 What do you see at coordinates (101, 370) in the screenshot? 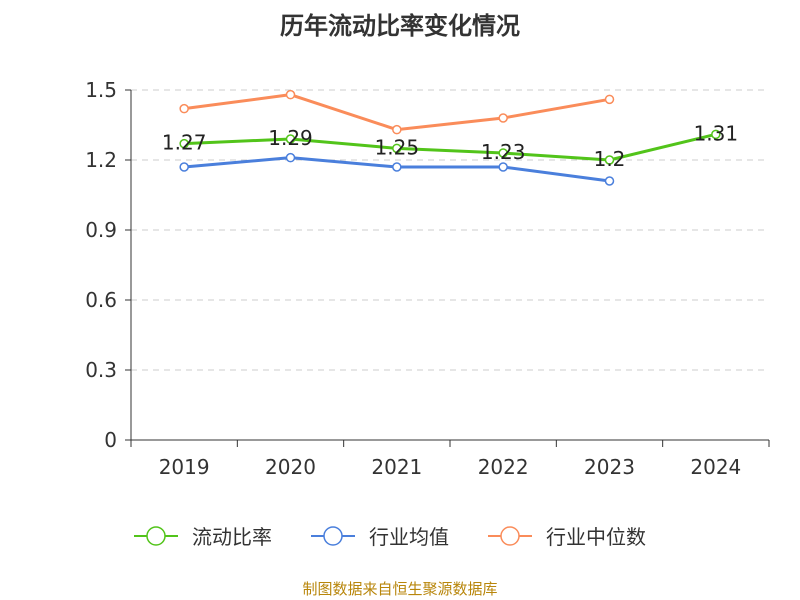
I see `y-tick-label: 0.3` at bounding box center [101, 370].